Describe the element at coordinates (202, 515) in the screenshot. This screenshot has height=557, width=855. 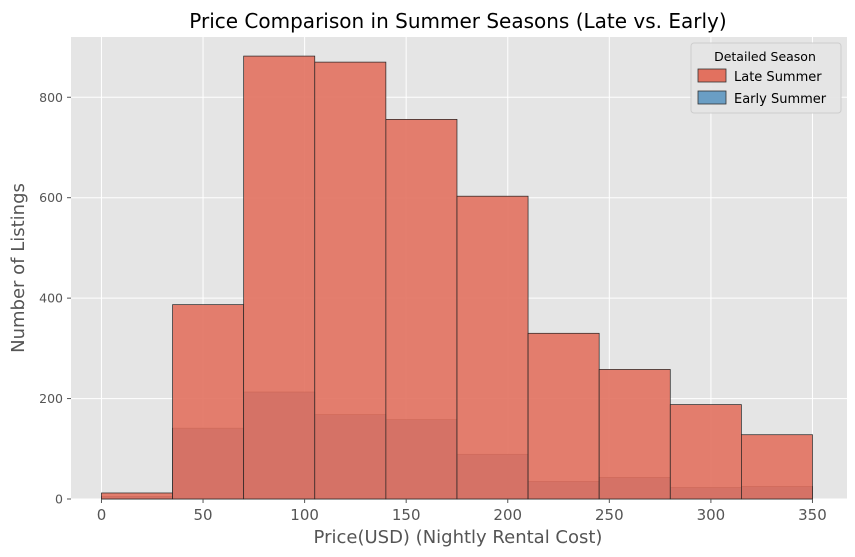
I see `x-tick-label: 50` at that location.